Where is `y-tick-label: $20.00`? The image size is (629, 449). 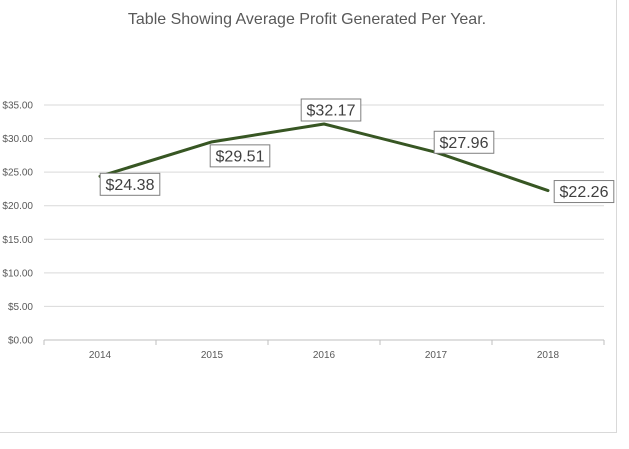
y-tick-label: $20.00 is located at coordinates (17, 206).